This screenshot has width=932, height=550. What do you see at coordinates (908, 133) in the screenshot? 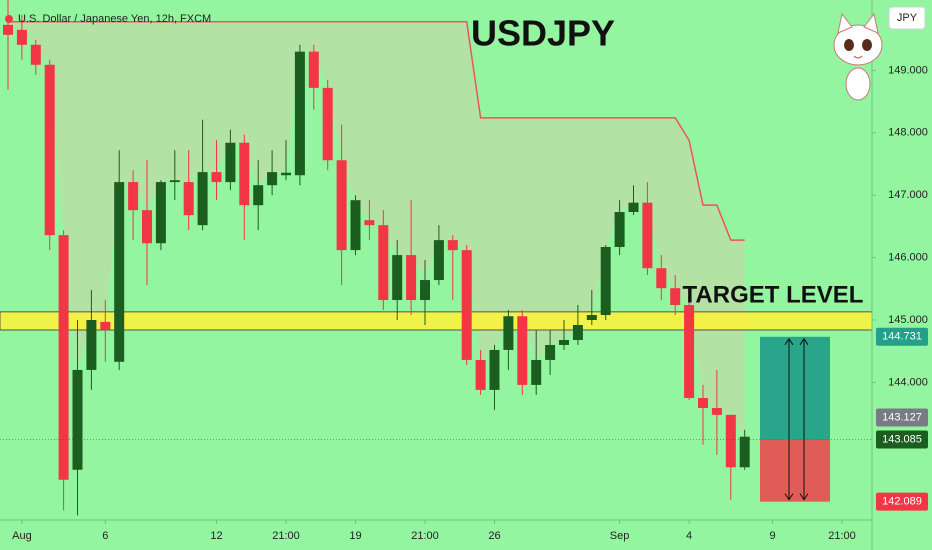
I see `y-tick-label: 148.000` at bounding box center [908, 133].